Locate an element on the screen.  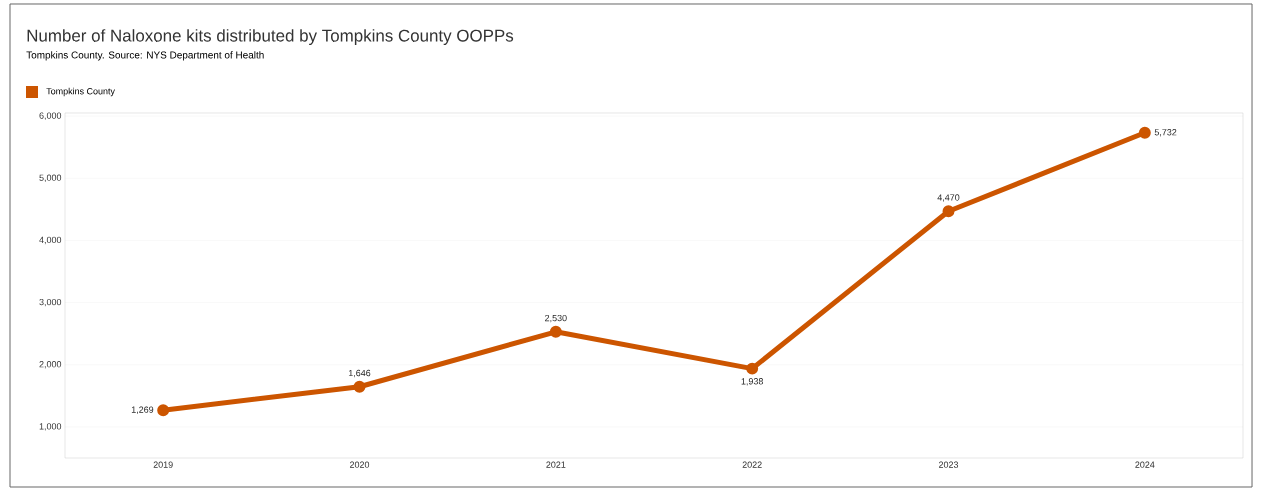
x-tick-label: 2021 is located at coordinates (556, 464).